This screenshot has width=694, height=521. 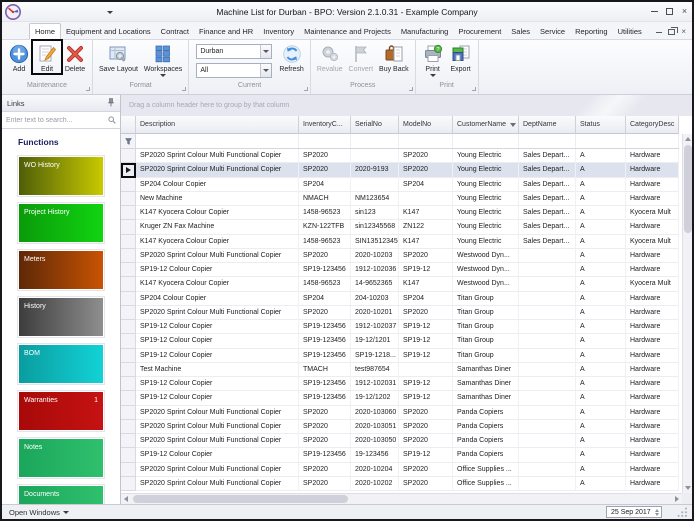 What do you see at coordinates (61, 176) in the screenshot?
I see `function-tile-wo-history: WO History` at bounding box center [61, 176].